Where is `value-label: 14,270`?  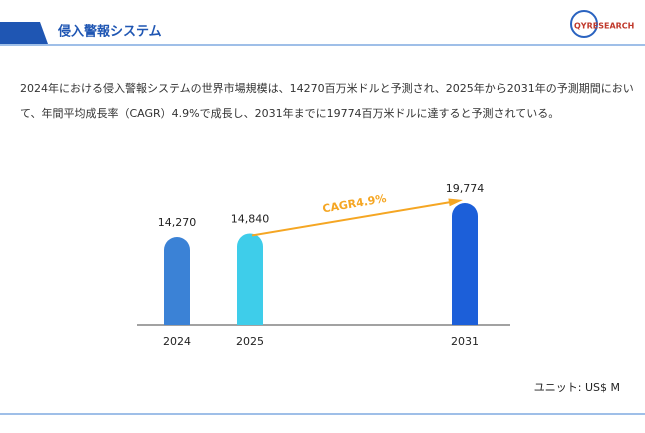 value-label: 14,270 is located at coordinates (177, 222).